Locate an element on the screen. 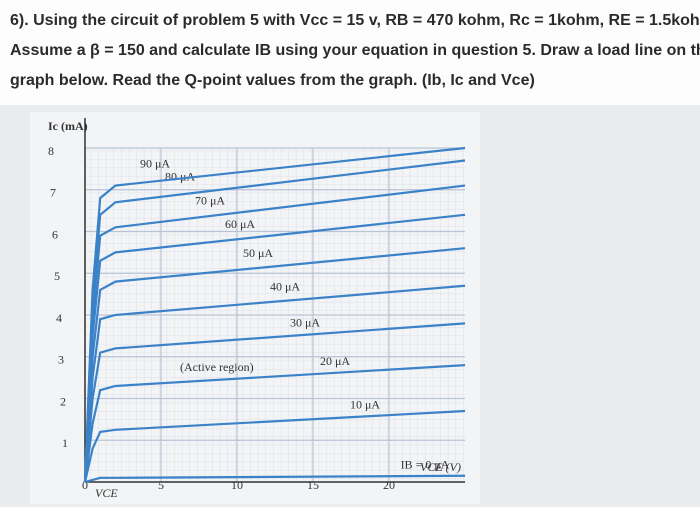 Image resolution: width=700 pixels, height=507 pixels. y-tick-label: 2 is located at coordinates (63, 401).